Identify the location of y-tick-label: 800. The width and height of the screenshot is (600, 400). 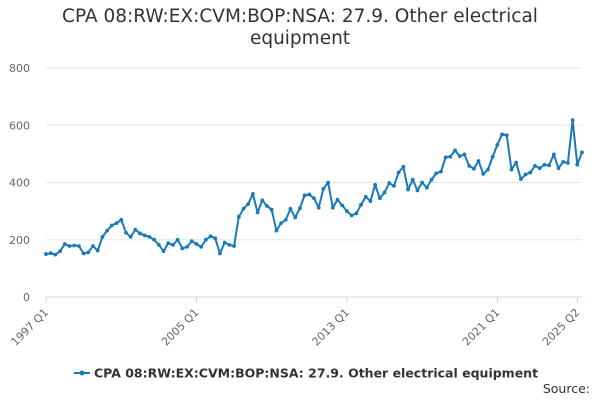
(19, 68).